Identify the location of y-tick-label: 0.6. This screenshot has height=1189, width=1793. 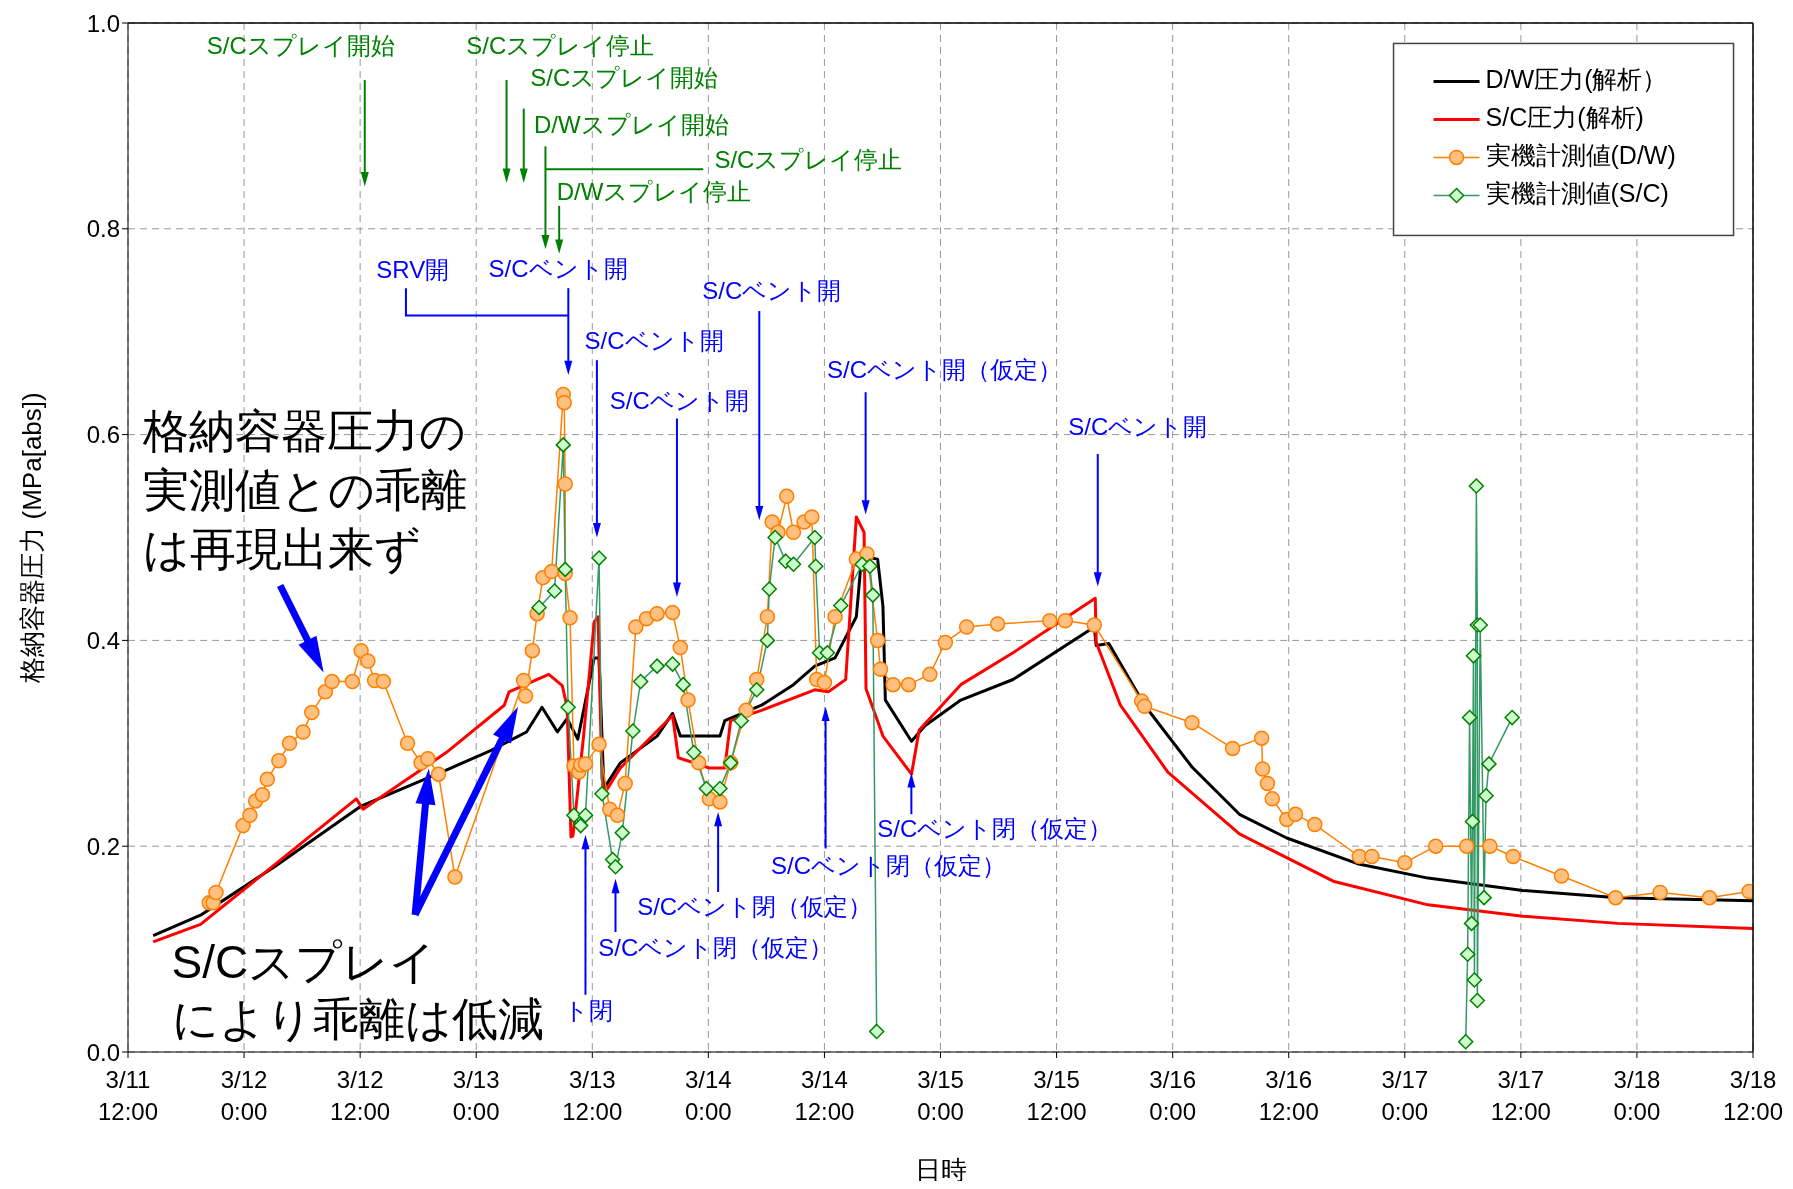
(103, 435).